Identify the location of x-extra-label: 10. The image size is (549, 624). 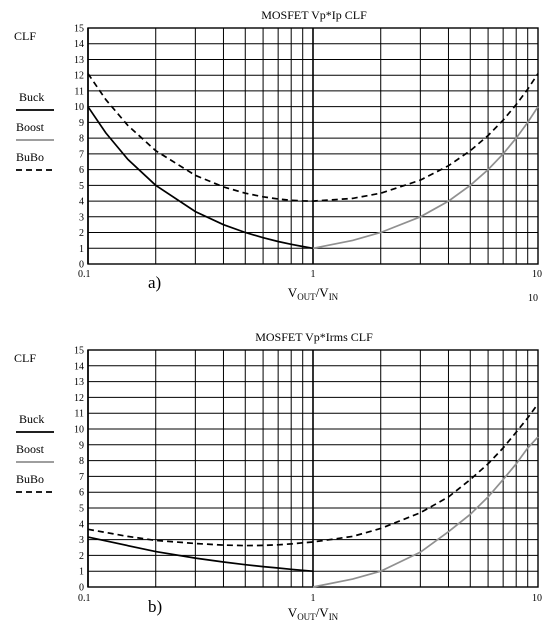
(533, 298).